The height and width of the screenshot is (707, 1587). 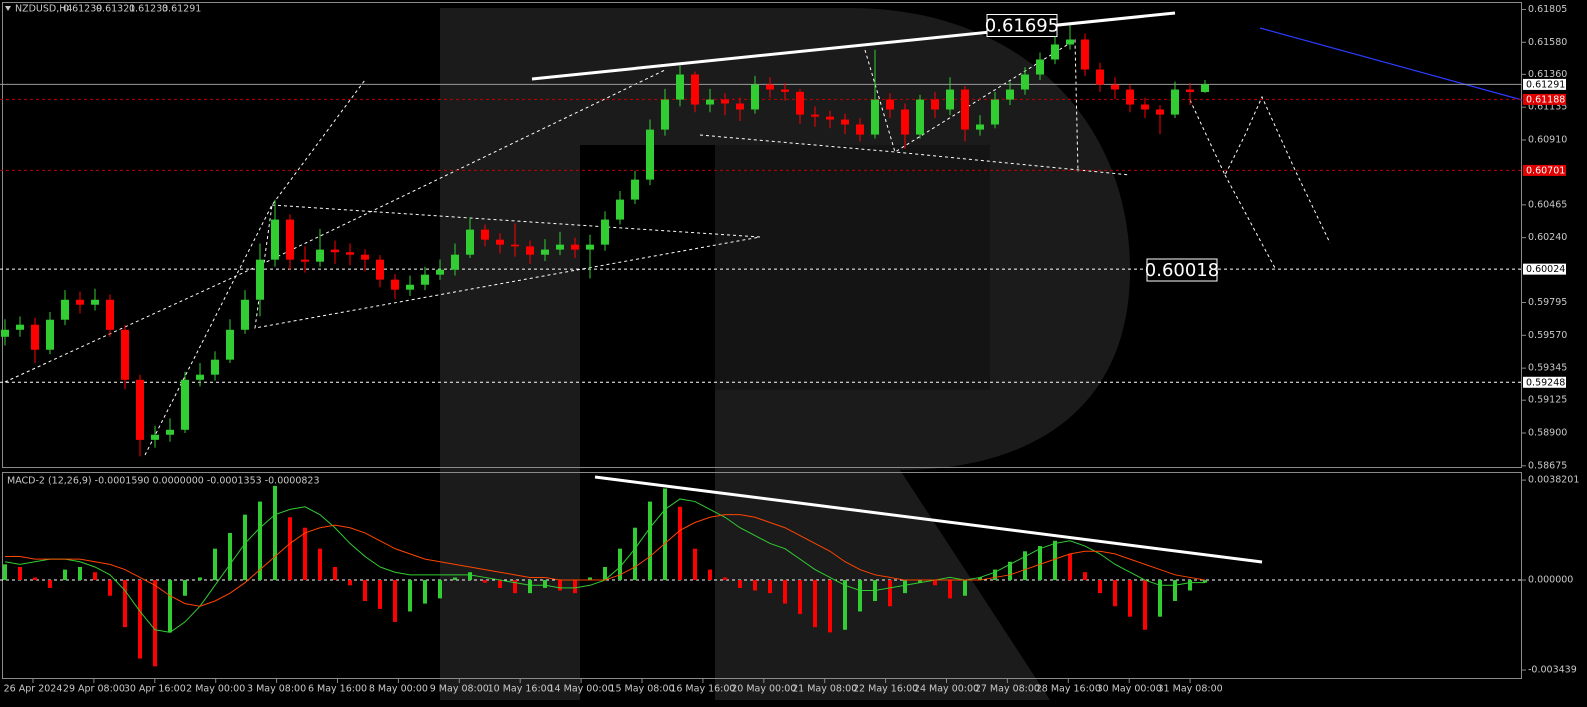 What do you see at coordinates (1545, 99) in the screenshot?
I see `level-tag-label: 0.61188` at bounding box center [1545, 99].